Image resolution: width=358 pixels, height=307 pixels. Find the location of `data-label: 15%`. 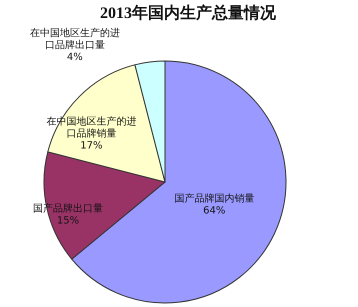

data-label: 15% is located at coordinates (68, 221).